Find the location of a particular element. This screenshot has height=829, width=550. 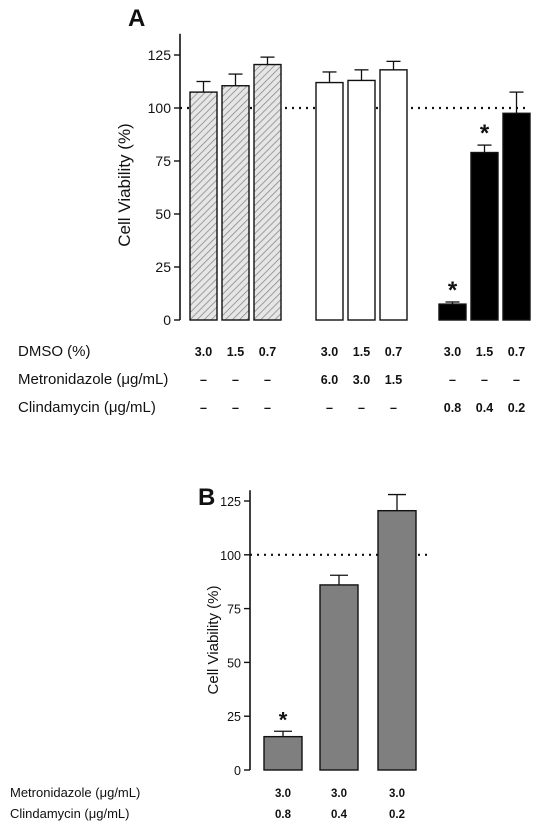

panel-b-condition-value: 0.8 is located at coordinates (283, 815).